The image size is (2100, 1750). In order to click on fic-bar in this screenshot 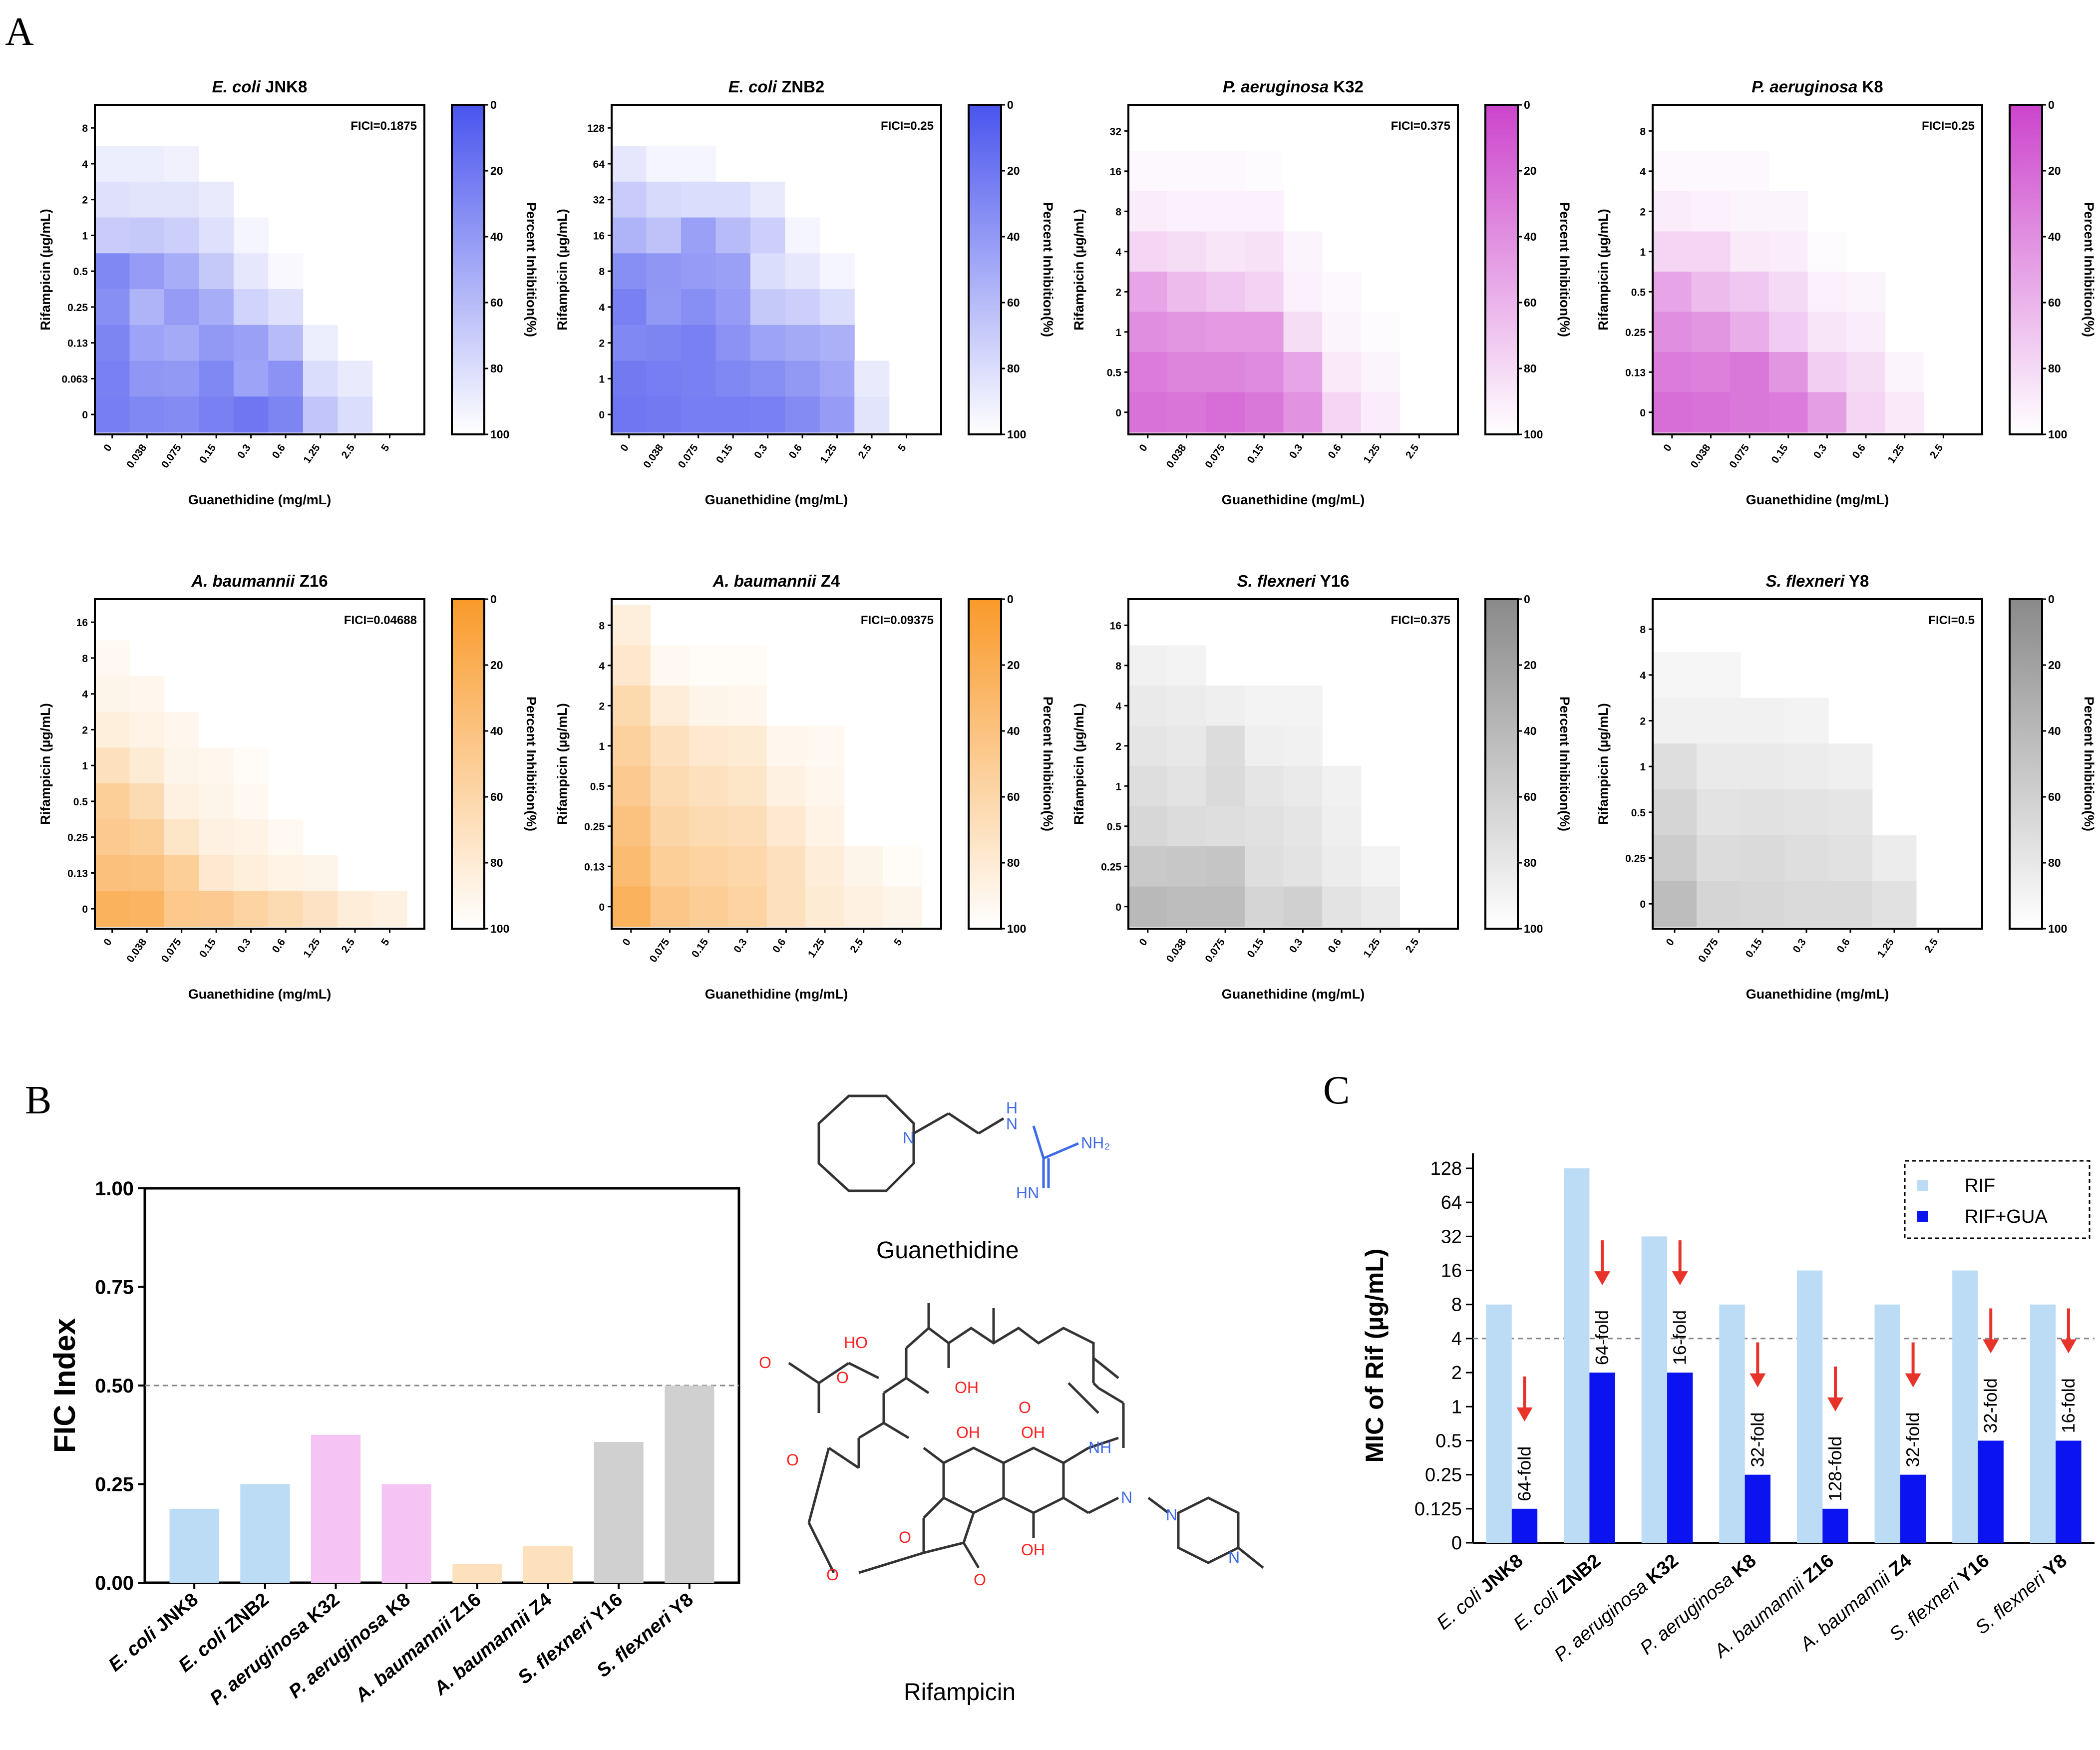, I will do `click(336, 1508)`.